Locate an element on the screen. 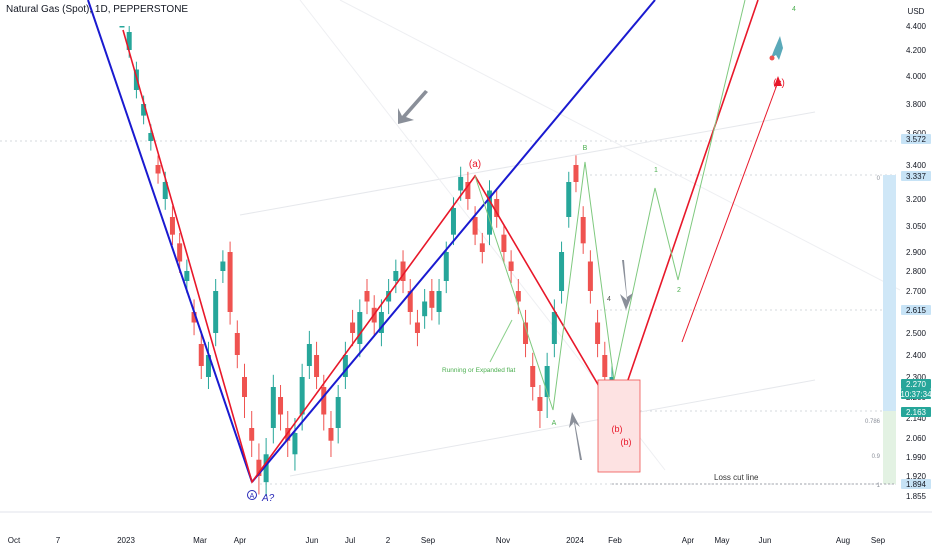  x-tick-label: 7 is located at coordinates (58, 540).